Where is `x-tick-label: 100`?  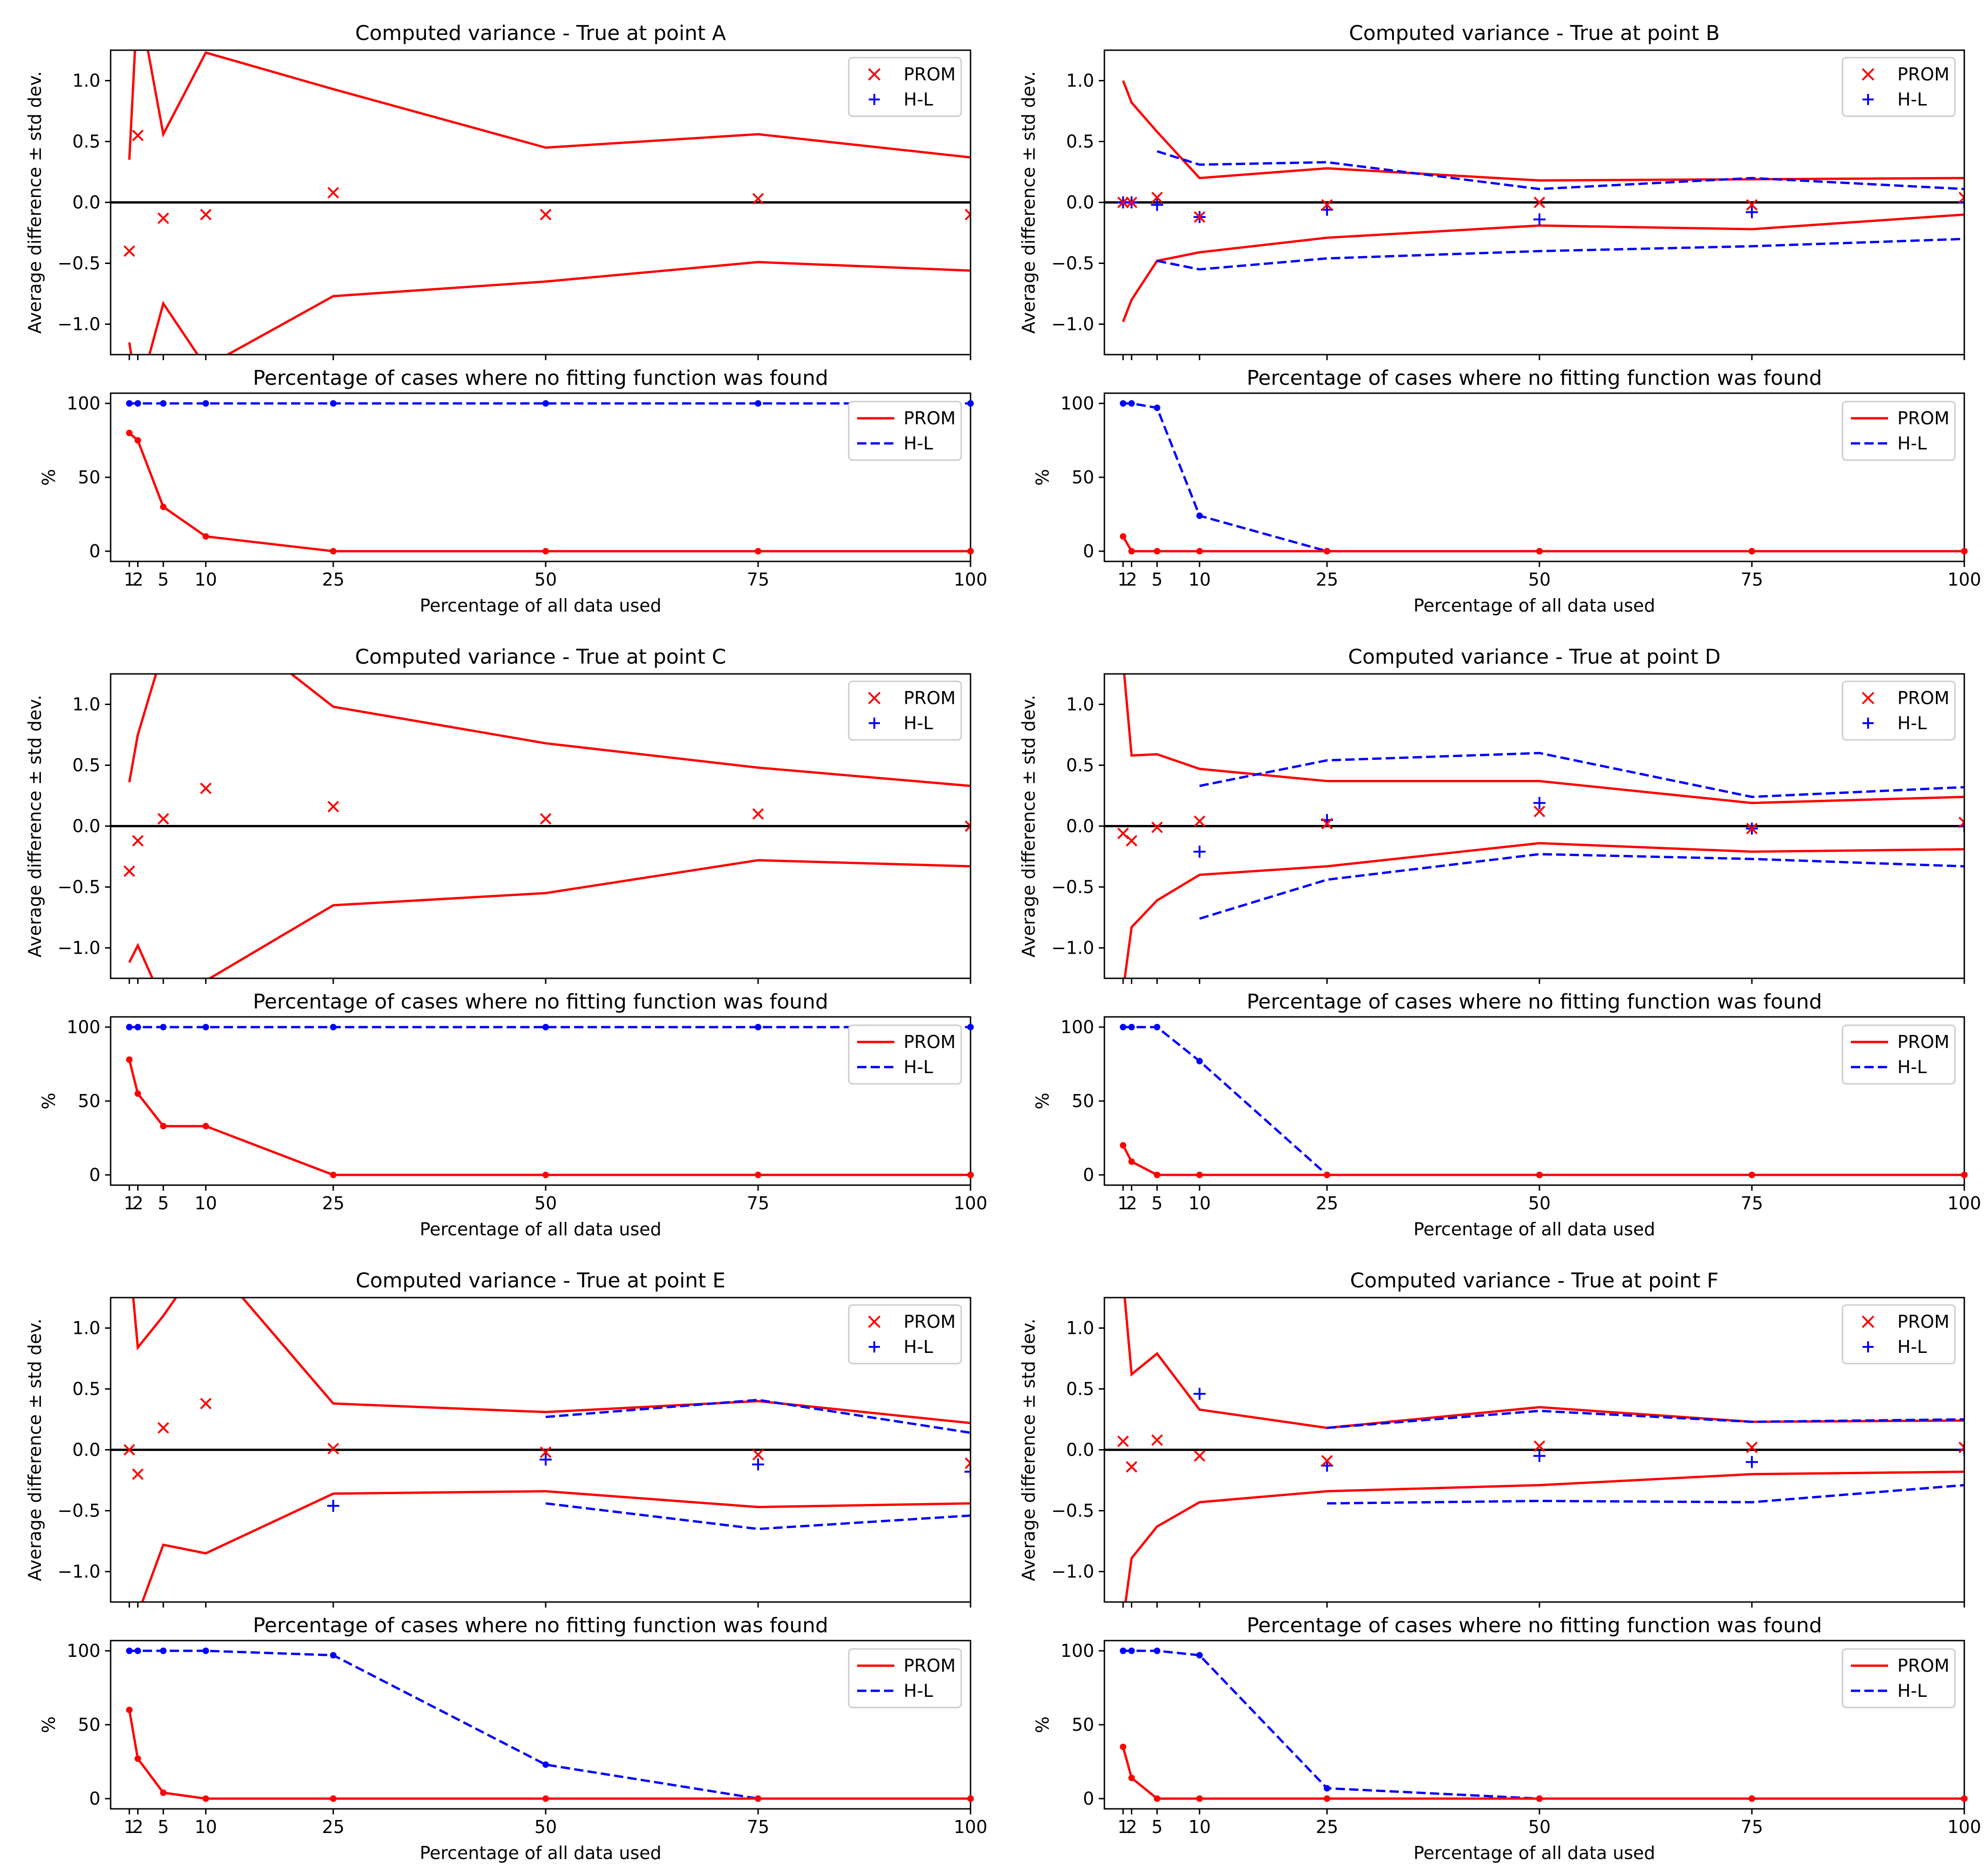
x-tick-label: 100 is located at coordinates (971, 1827).